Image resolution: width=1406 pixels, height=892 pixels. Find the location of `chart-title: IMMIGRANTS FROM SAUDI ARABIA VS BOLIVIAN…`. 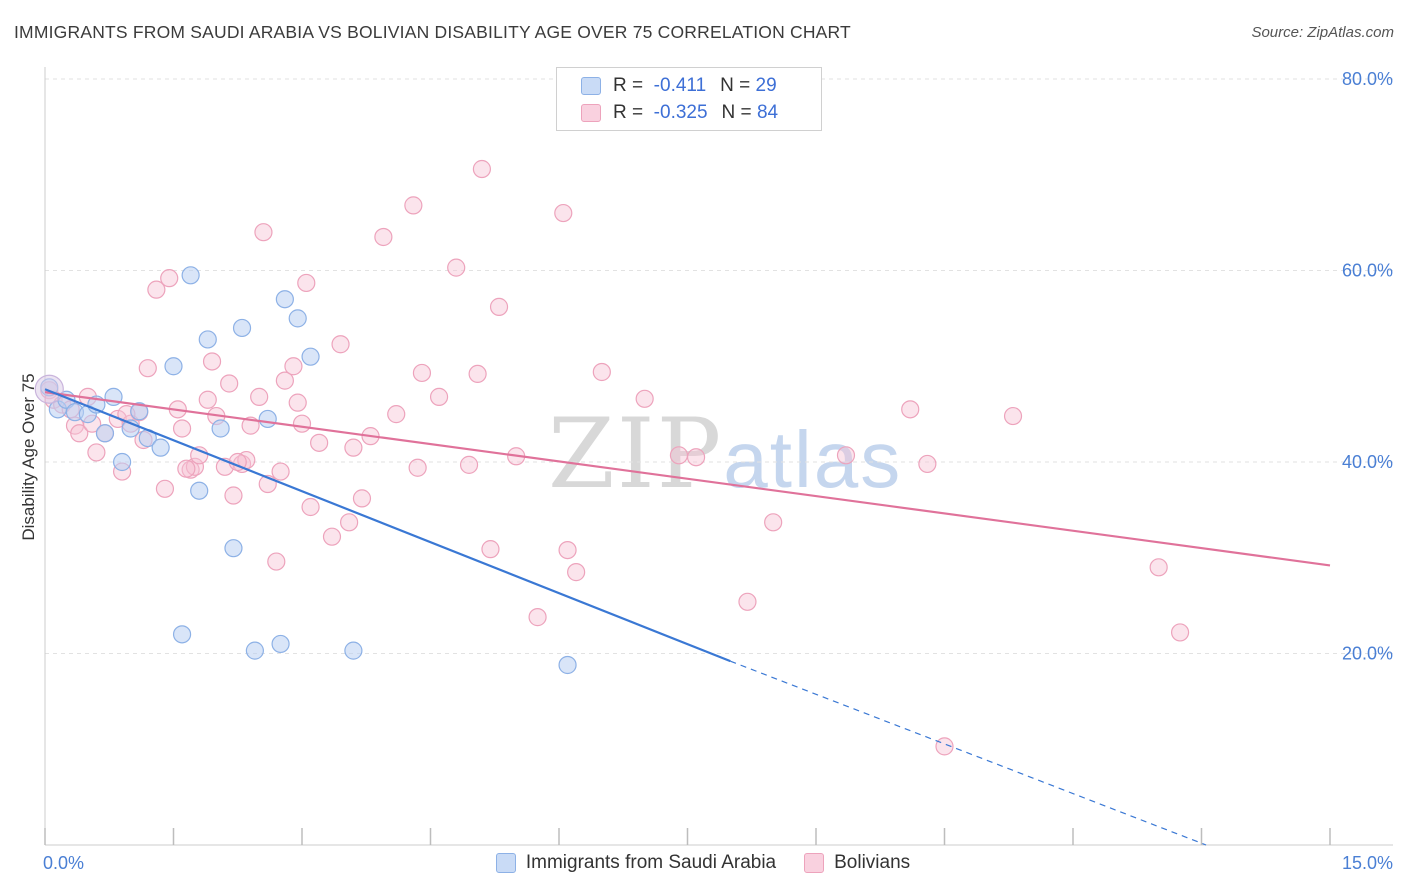

chart-title: IMMIGRANTS FROM SAUDI ARABIA VS BOLIVIAN… is located at coordinates (432, 32).